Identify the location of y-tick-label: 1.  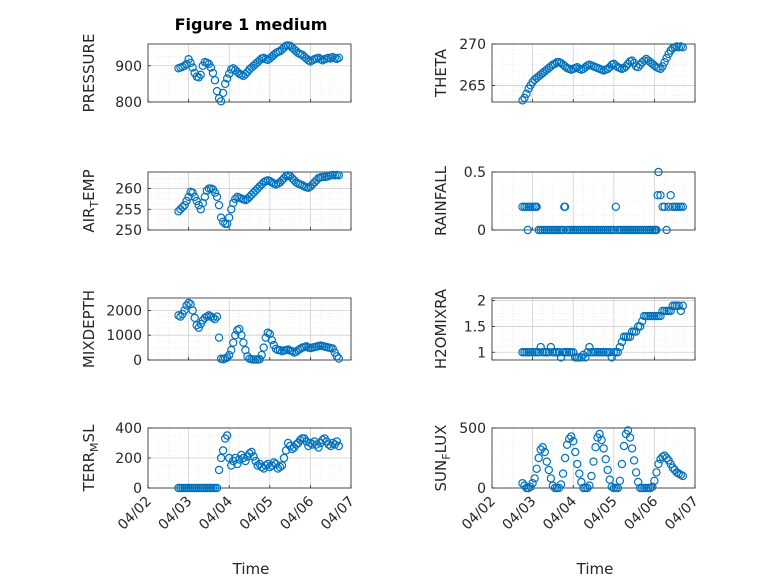
(481, 353).